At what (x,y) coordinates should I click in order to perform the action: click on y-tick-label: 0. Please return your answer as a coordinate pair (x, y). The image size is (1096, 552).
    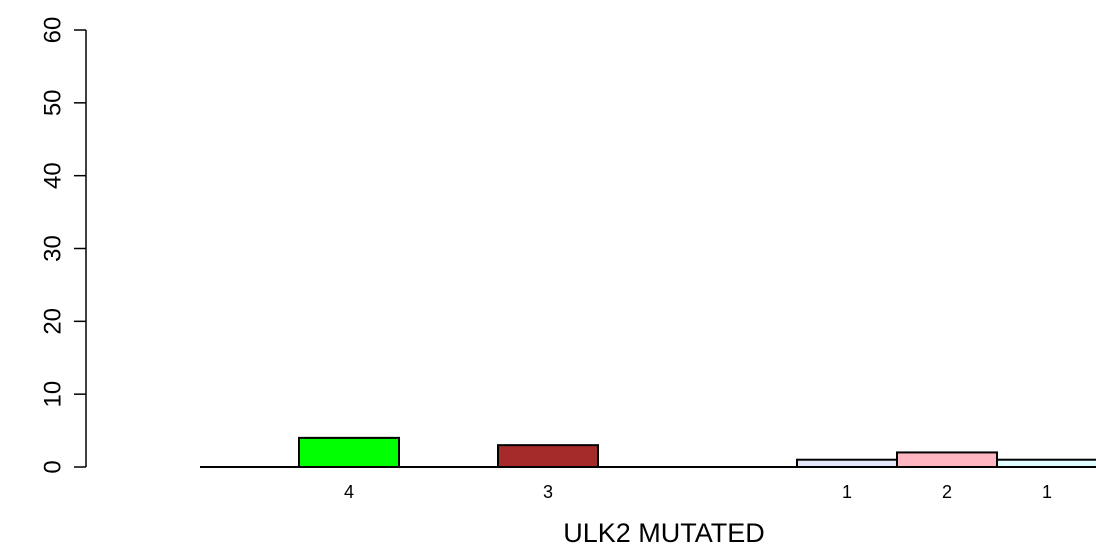
    Looking at the image, I should click on (52, 466).